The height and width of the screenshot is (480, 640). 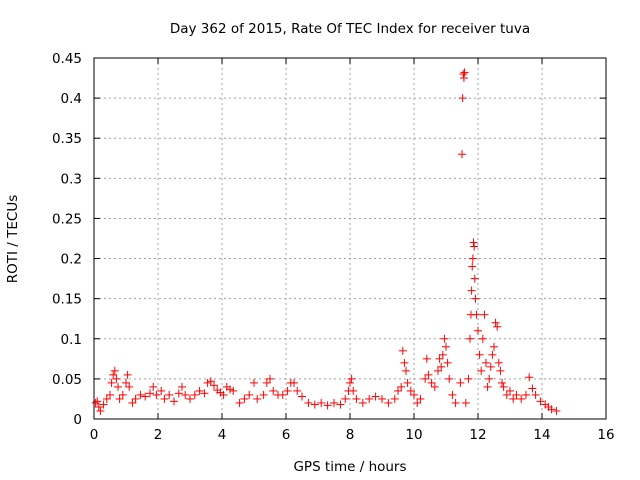 What do you see at coordinates (352, 435) in the screenshot?
I see `x-tick-labels: 0 2 4 6 8 10 12 14 16` at bounding box center [352, 435].